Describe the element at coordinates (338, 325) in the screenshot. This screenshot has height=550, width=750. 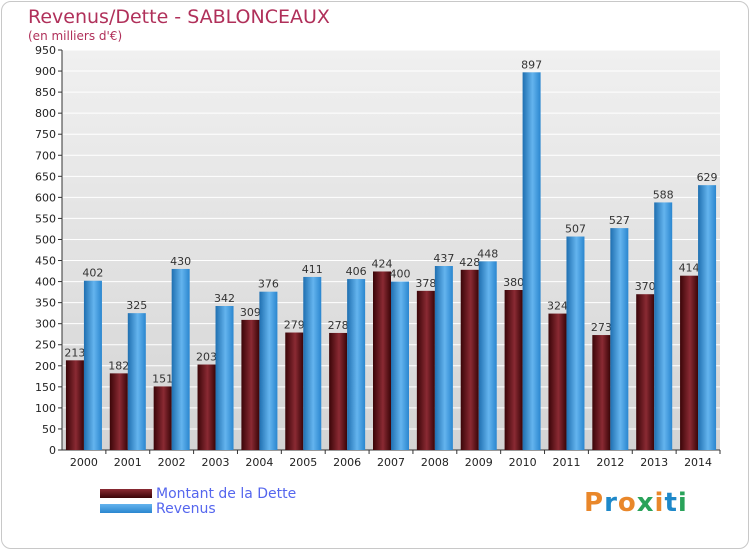
I see `data-label-dette: 278` at that location.